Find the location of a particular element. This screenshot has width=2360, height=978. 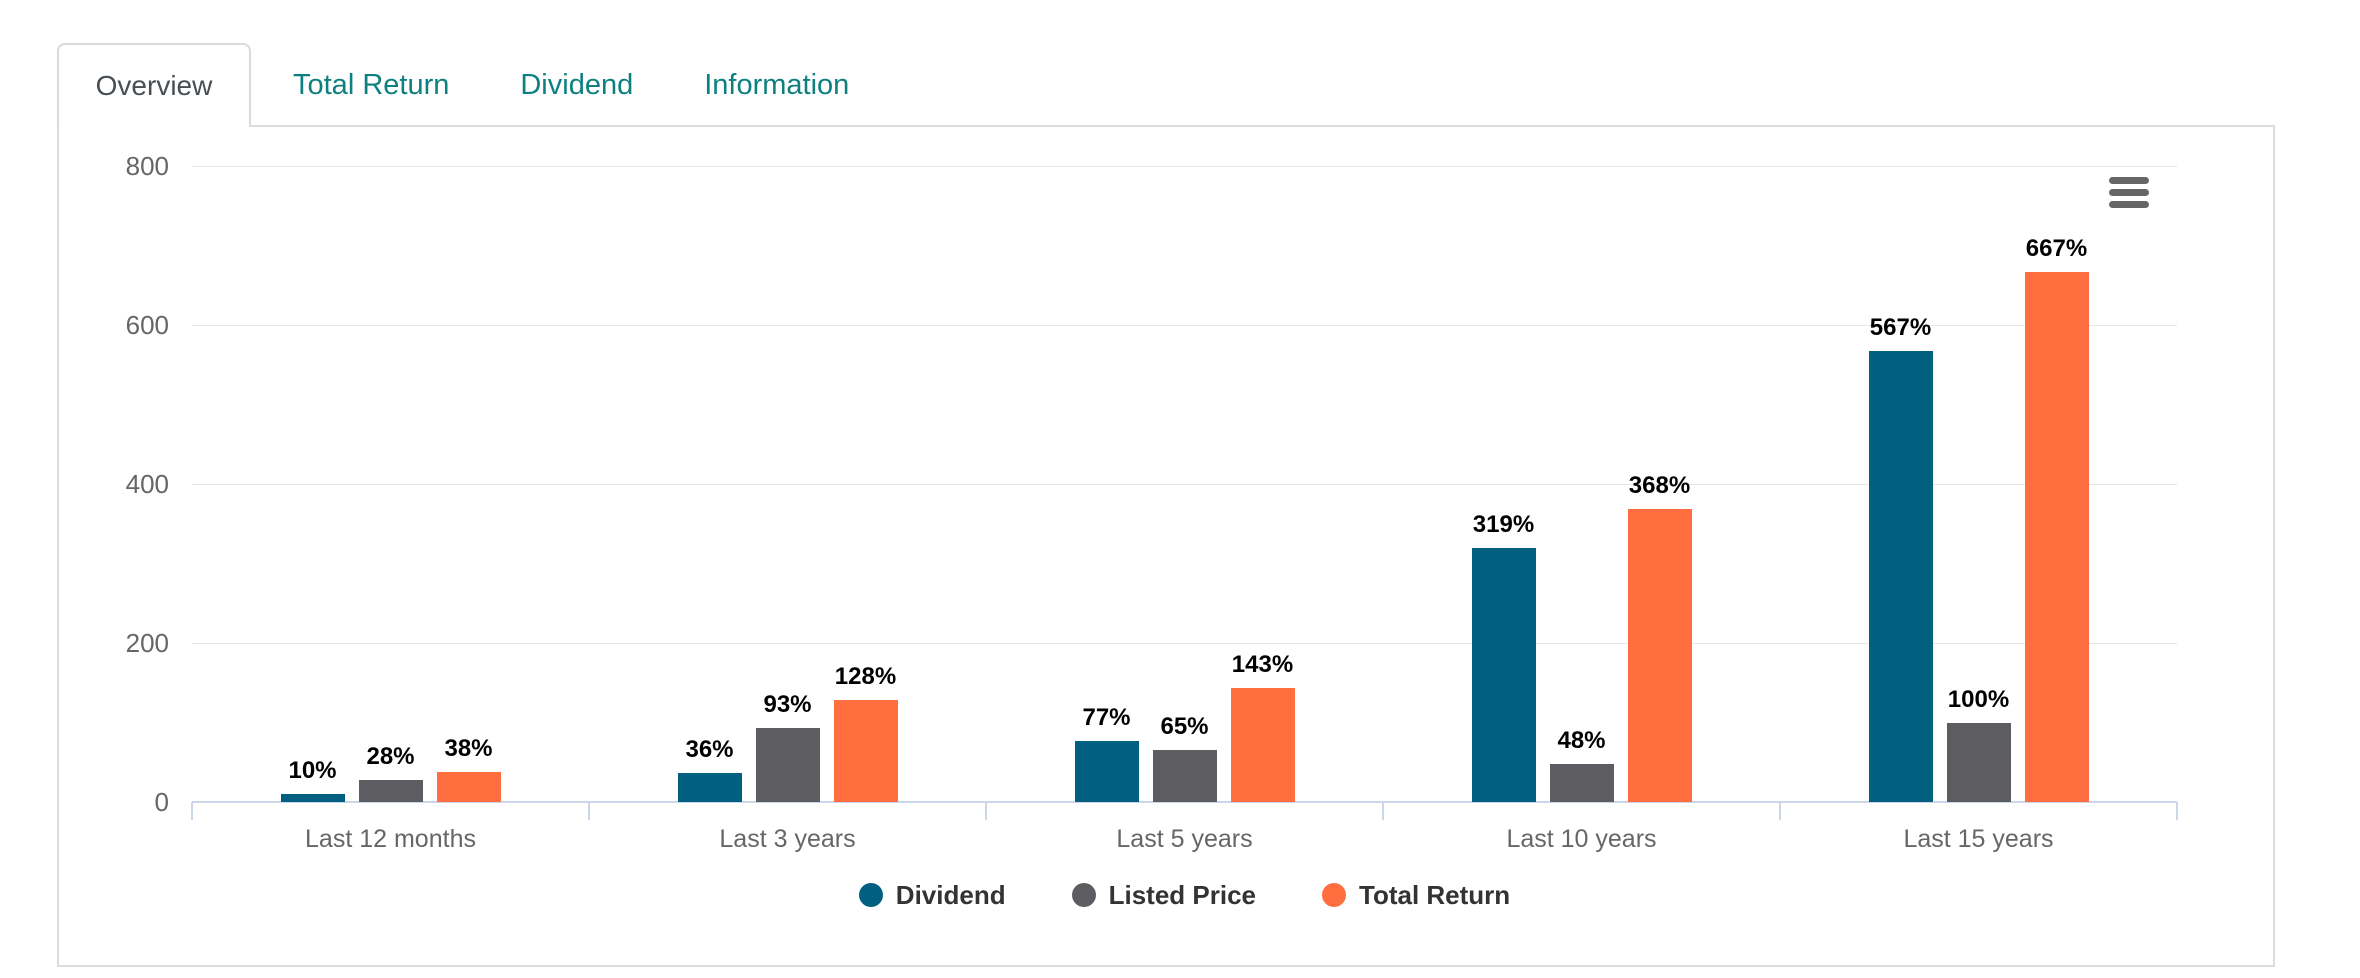

bar-value-label: 38% is located at coordinates (468, 748).